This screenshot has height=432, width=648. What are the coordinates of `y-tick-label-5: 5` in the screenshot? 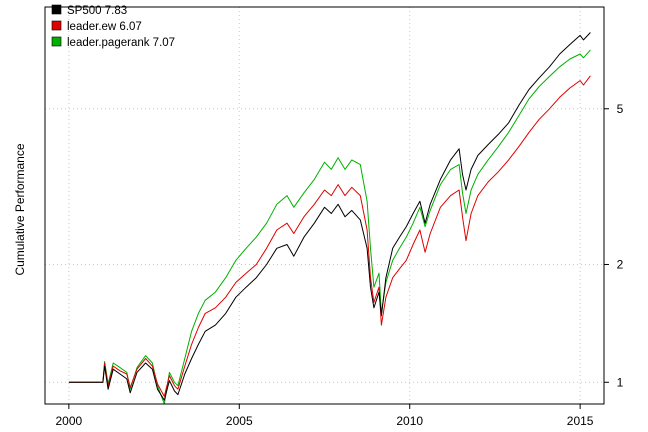 It's located at (620, 109).